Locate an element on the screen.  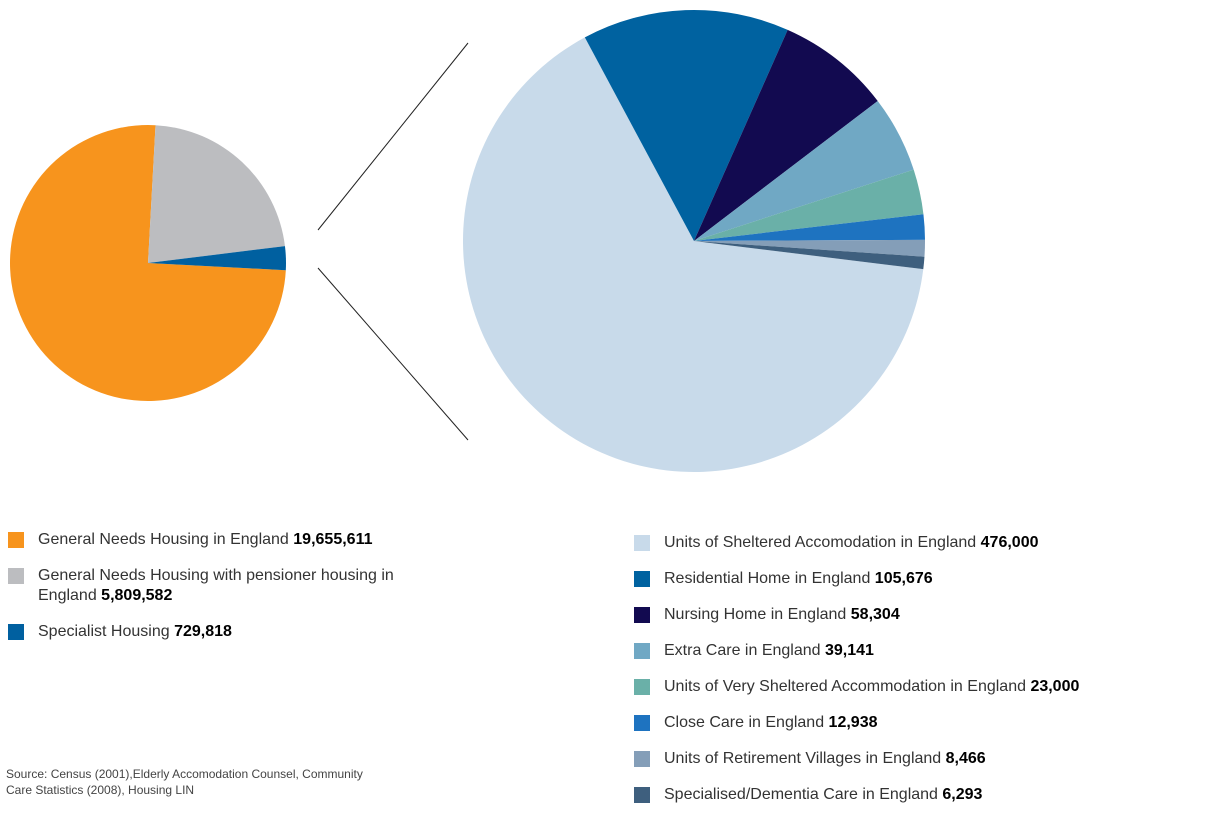
legend-text: Close Care in England 12,938 is located at coordinates (770, 723).